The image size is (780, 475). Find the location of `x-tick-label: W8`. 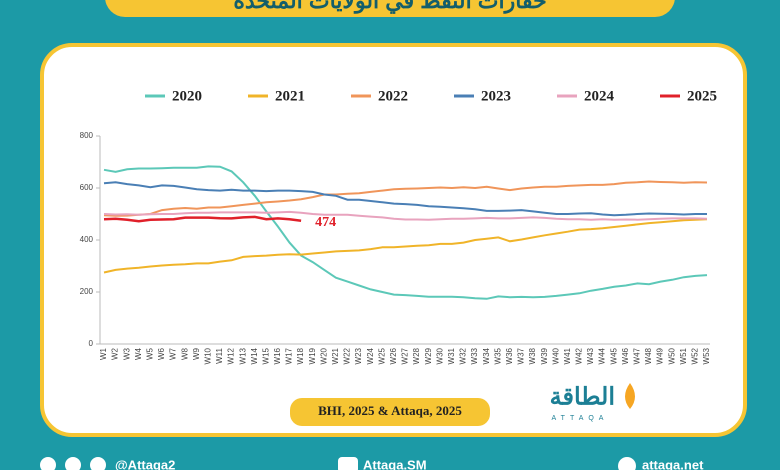

x-tick-label: W8 is located at coordinates (184, 353).